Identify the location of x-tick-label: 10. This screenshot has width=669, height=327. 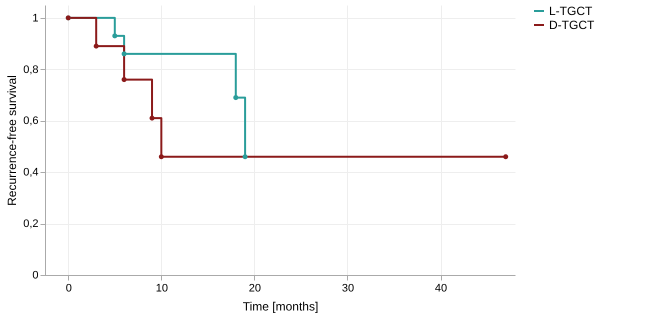
(162, 288).